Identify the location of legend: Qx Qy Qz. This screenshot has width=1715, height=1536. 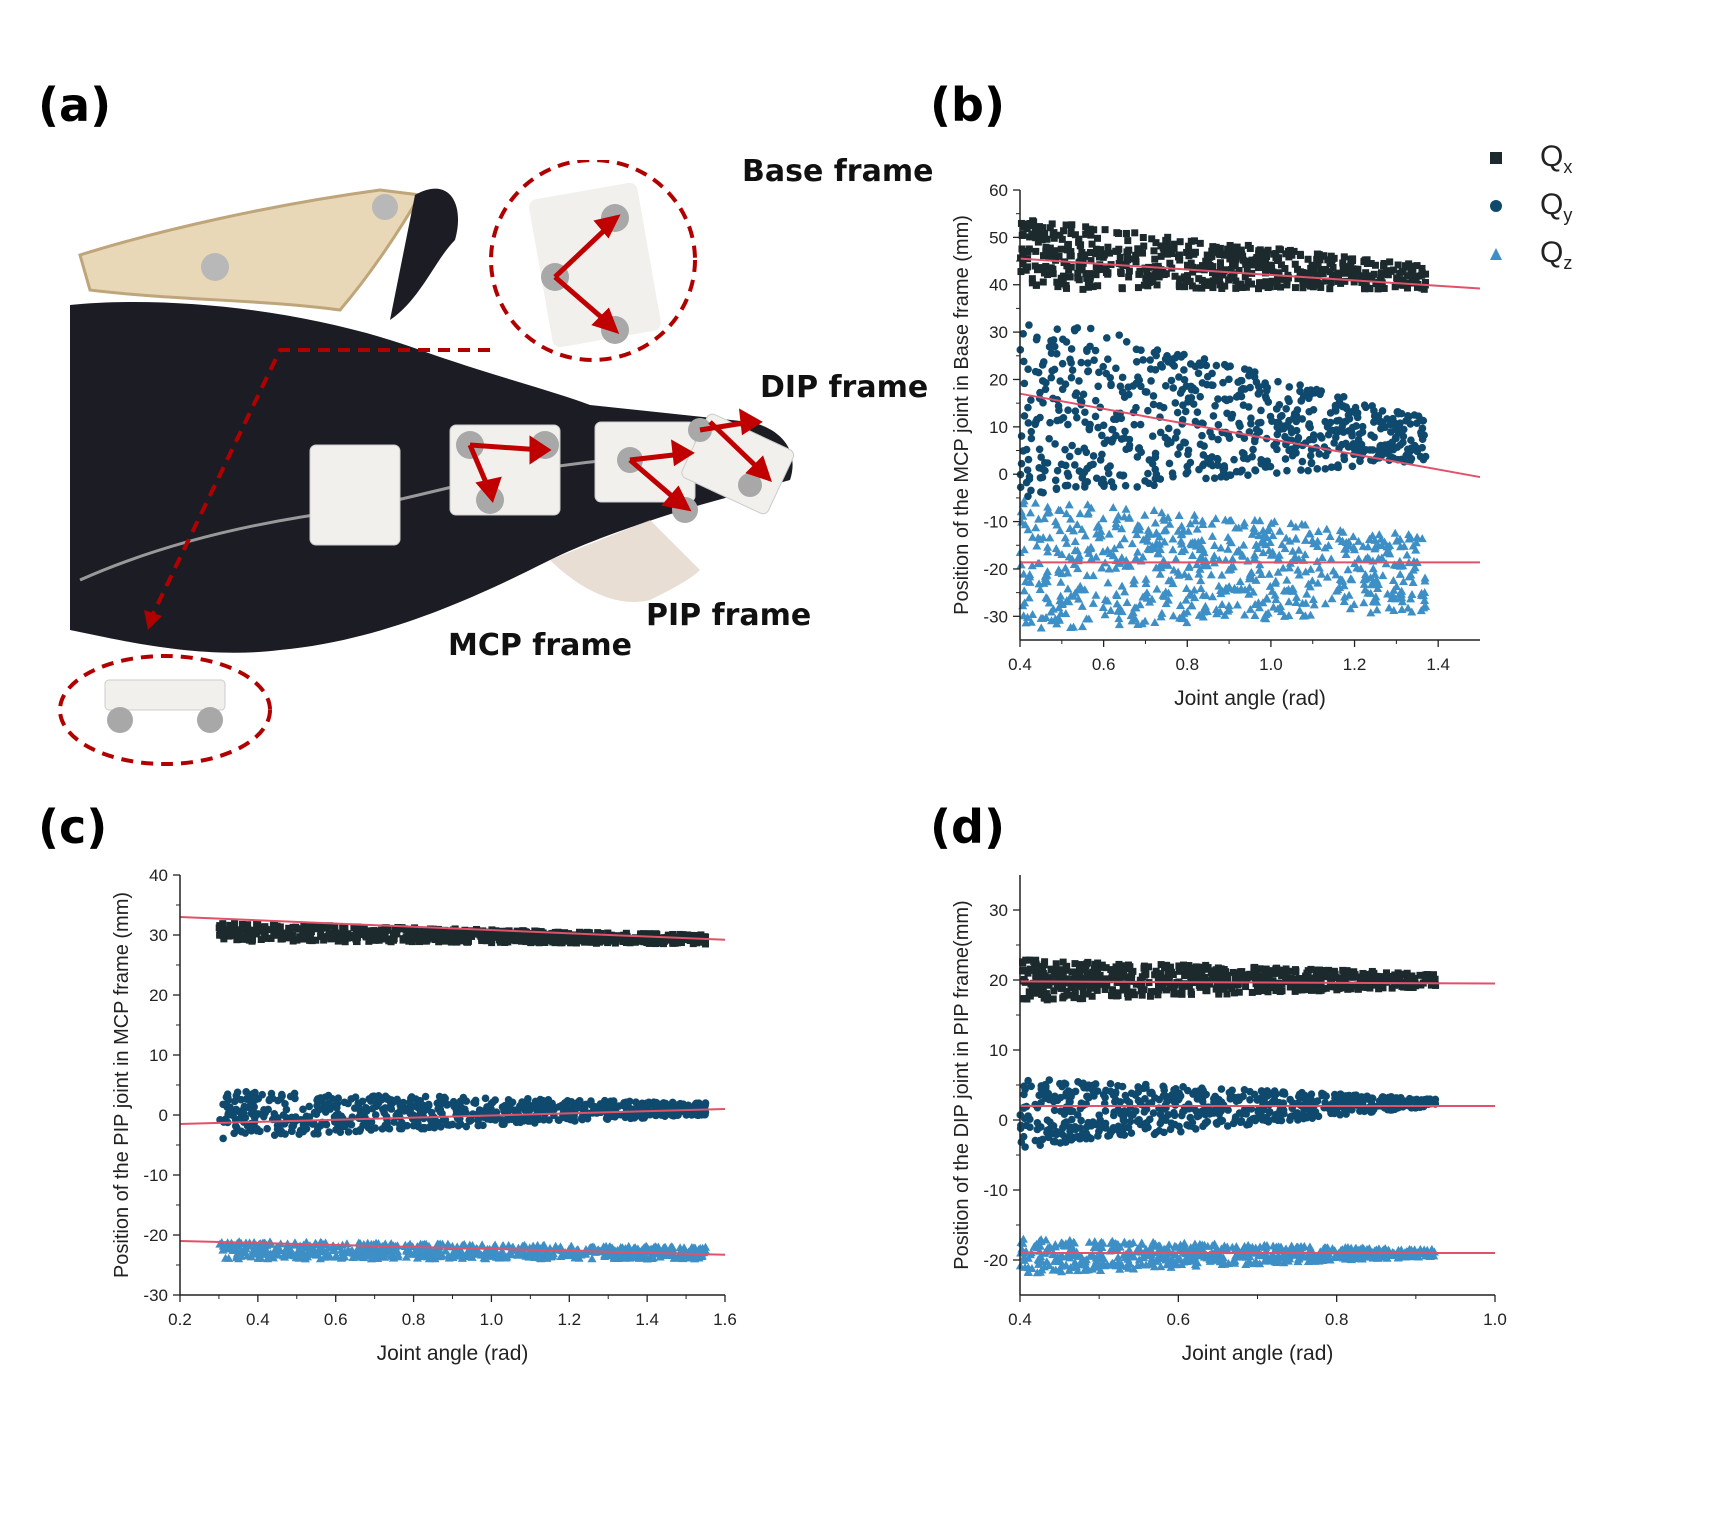
(1570, 215).